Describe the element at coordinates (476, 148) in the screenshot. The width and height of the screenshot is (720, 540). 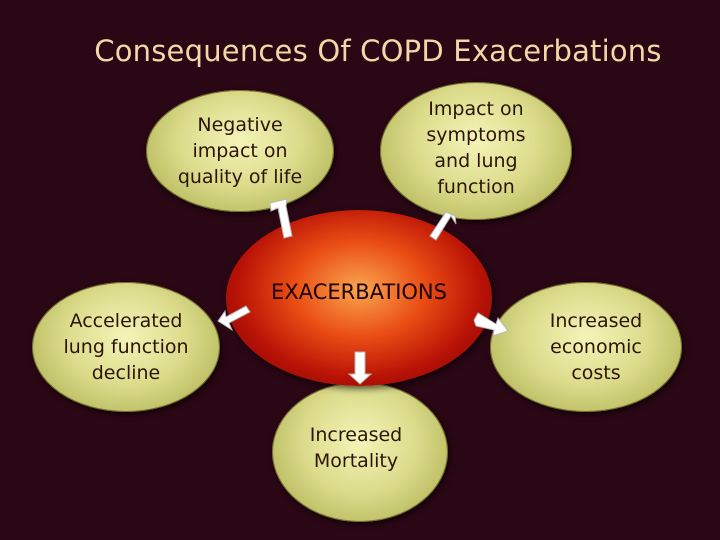
I see `node-symptoms-label: Impact on symptoms and lung function` at that location.